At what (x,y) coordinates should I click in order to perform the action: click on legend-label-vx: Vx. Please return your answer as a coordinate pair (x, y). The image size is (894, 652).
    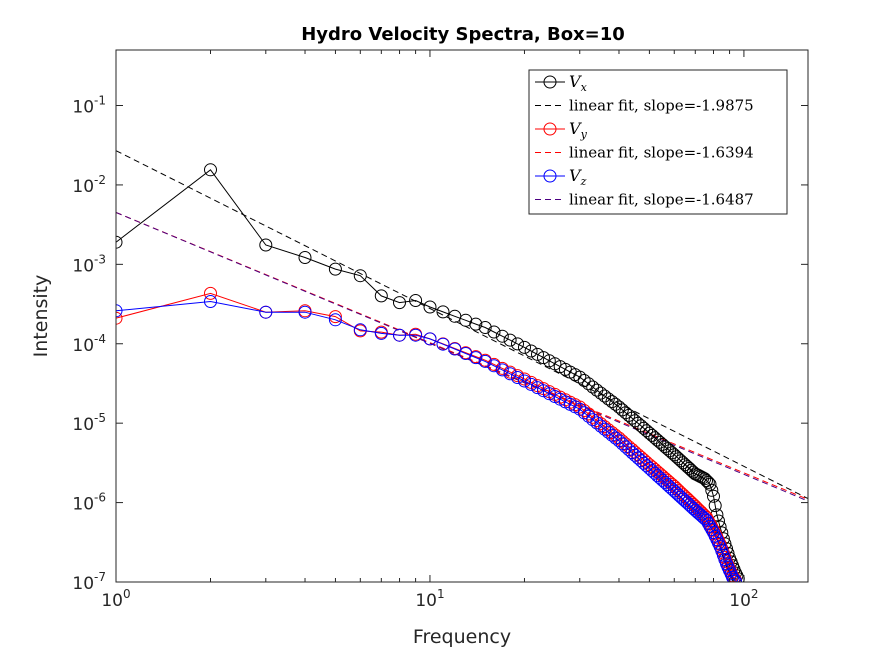
    Looking at the image, I should click on (578, 83).